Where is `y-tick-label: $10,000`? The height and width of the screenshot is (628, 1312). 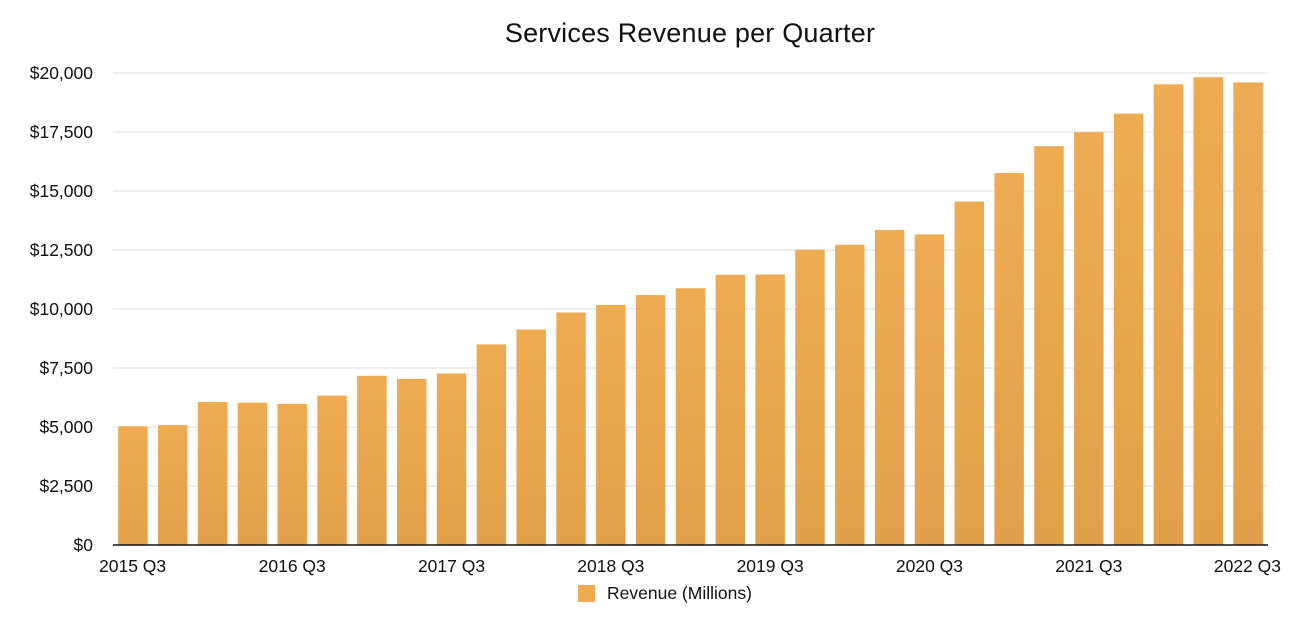
y-tick-label: $10,000 is located at coordinates (62, 309).